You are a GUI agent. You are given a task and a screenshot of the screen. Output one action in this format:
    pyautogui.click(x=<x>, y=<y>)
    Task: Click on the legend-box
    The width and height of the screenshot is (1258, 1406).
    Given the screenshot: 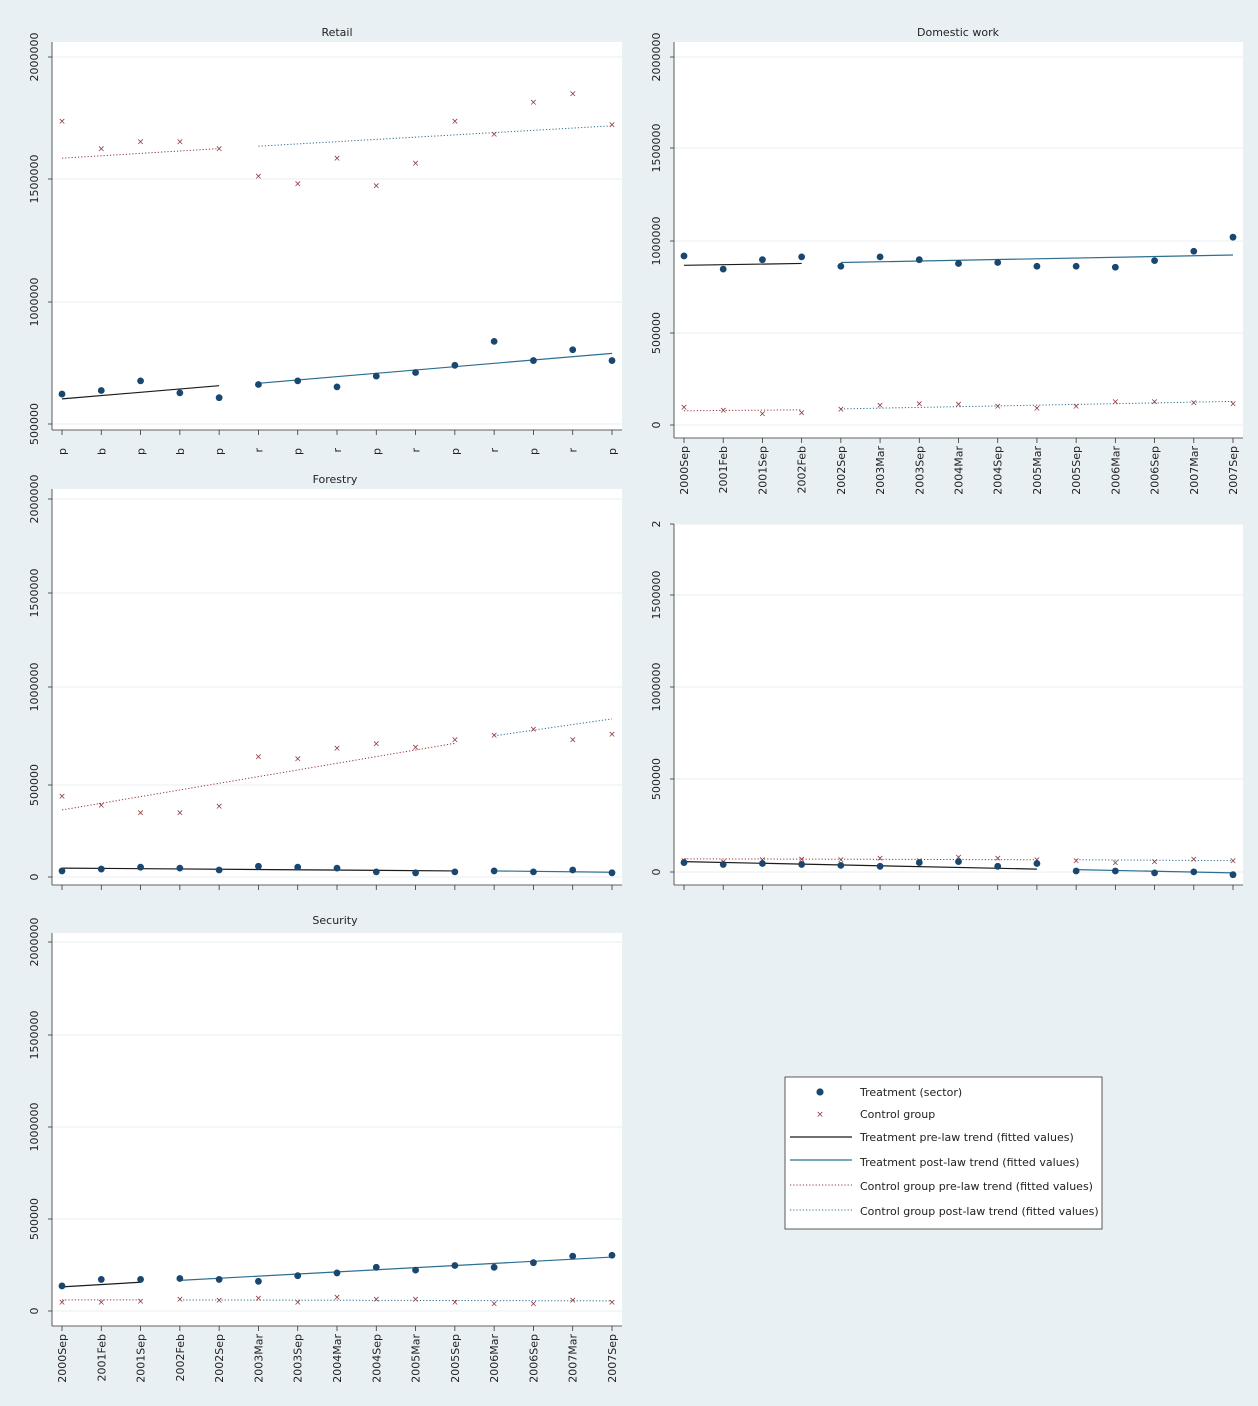 What is the action you would take?
    pyautogui.click(x=943, y=1153)
    